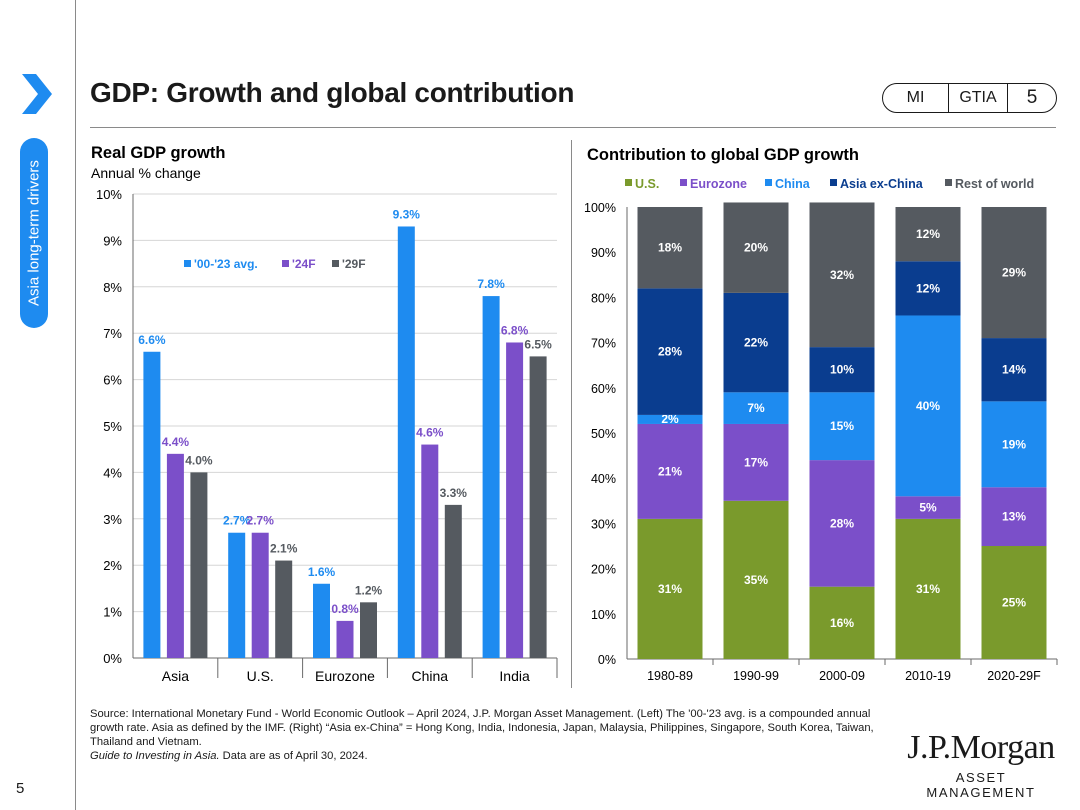  Describe the element at coordinates (37, 94) in the screenshot. I see `chevron-right-icon` at that location.